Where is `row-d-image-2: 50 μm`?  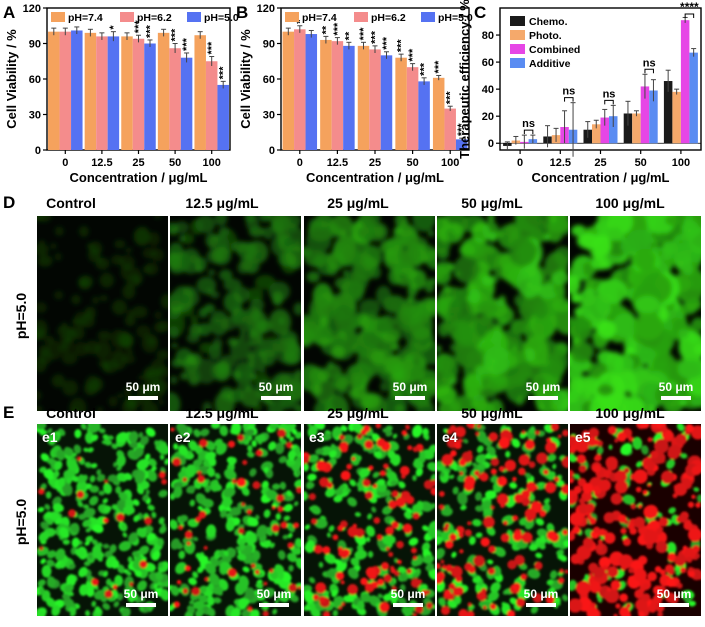 row-d-image-2: 50 μm is located at coordinates (235, 313).